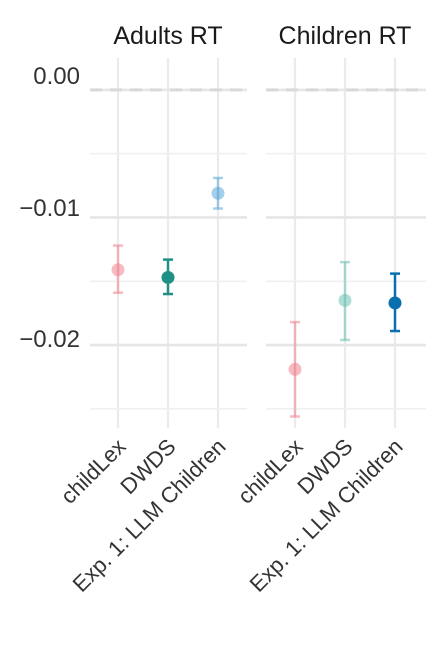 The image size is (436, 658). I want to click on y-axis-tick-labels: 0.00 −0.01 −0.02, so click(49, 208).